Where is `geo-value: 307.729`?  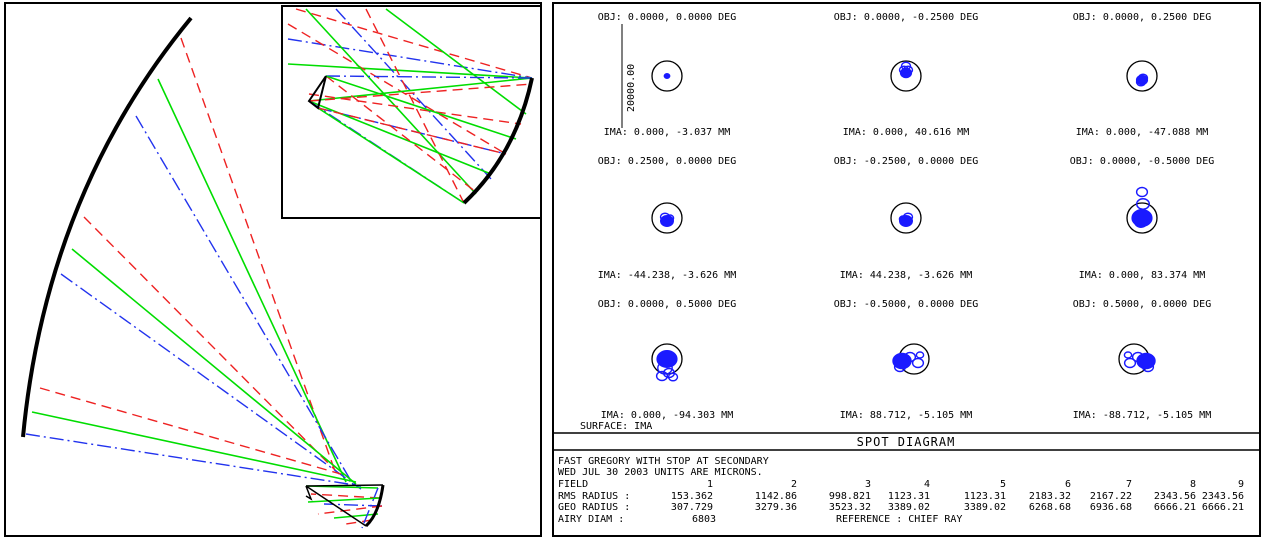
geo-value: 307.729 is located at coordinates (692, 507).